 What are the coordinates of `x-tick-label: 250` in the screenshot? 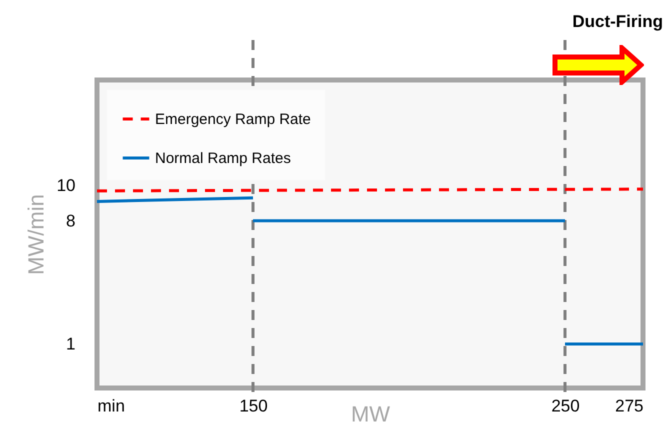 It's located at (565, 406).